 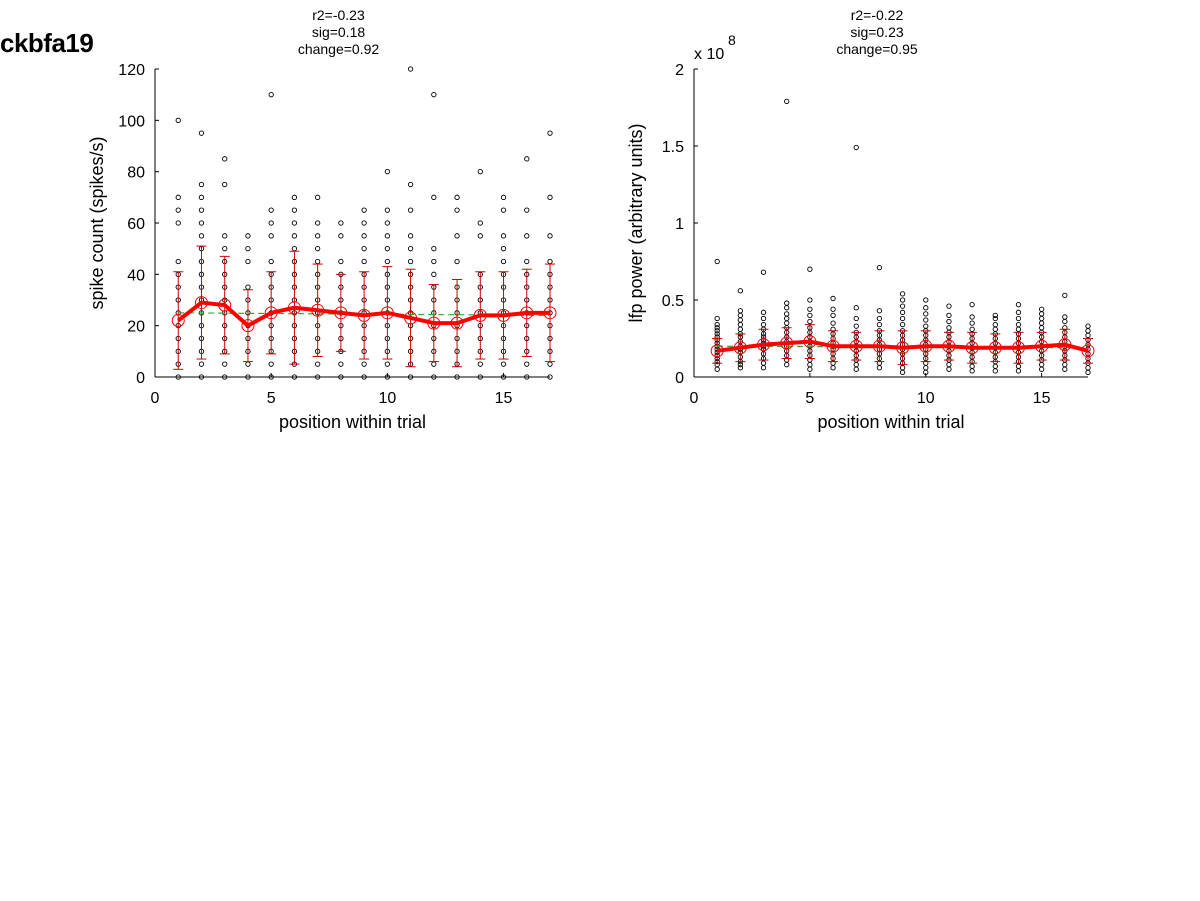 What do you see at coordinates (877, 15) in the screenshot?
I see `stat-line: r2=-0.22` at bounding box center [877, 15].